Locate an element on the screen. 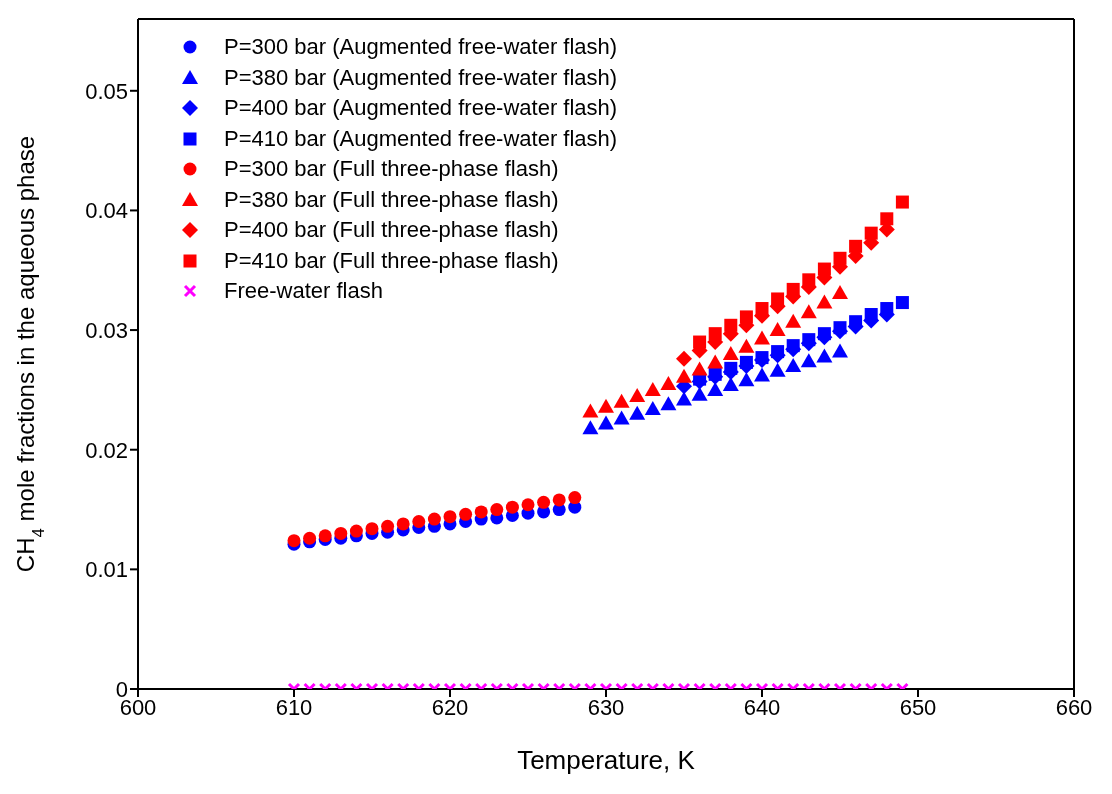 The image size is (1112, 794). legend-label: P=380 bar (Full three-phase flash) is located at coordinates (391, 199).